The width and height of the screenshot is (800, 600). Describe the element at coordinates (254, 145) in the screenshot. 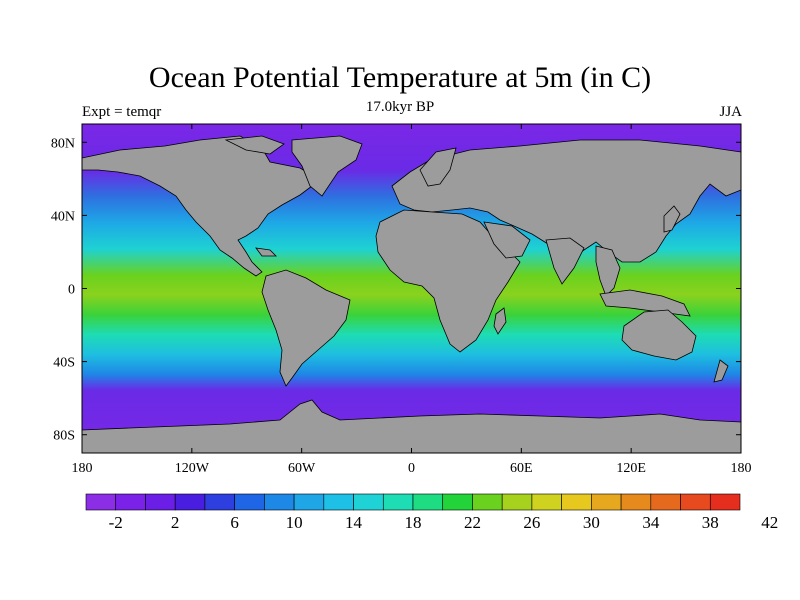

I see `arctic-islands` at that location.